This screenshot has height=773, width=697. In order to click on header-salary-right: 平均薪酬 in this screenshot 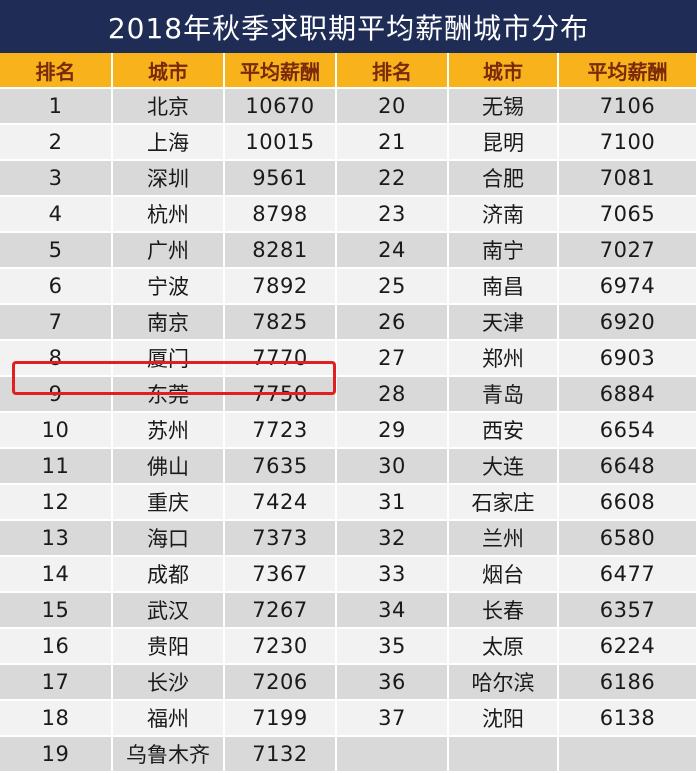, I will do `click(627, 71)`.